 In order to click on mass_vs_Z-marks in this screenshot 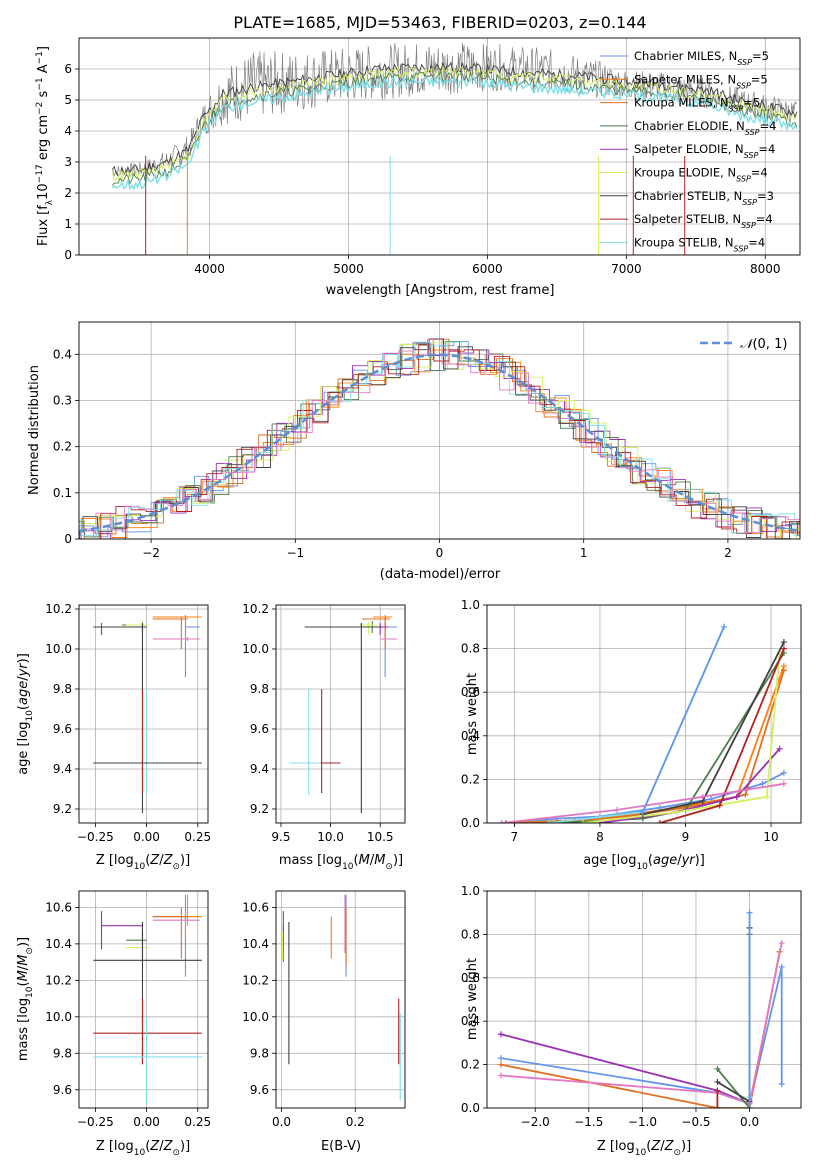, I will do `click(147, 999)`.